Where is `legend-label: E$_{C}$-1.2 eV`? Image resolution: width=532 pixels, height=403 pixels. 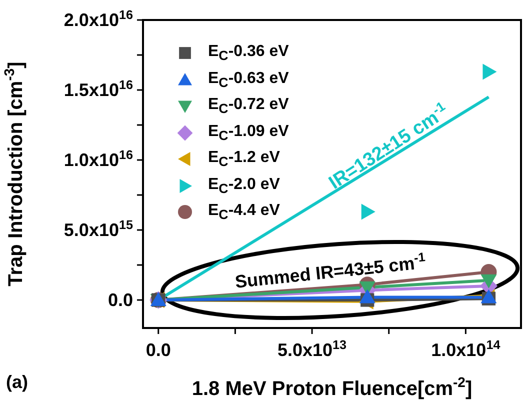 legend-label: E$_{C}$-1.2 eV is located at coordinates (244, 159).